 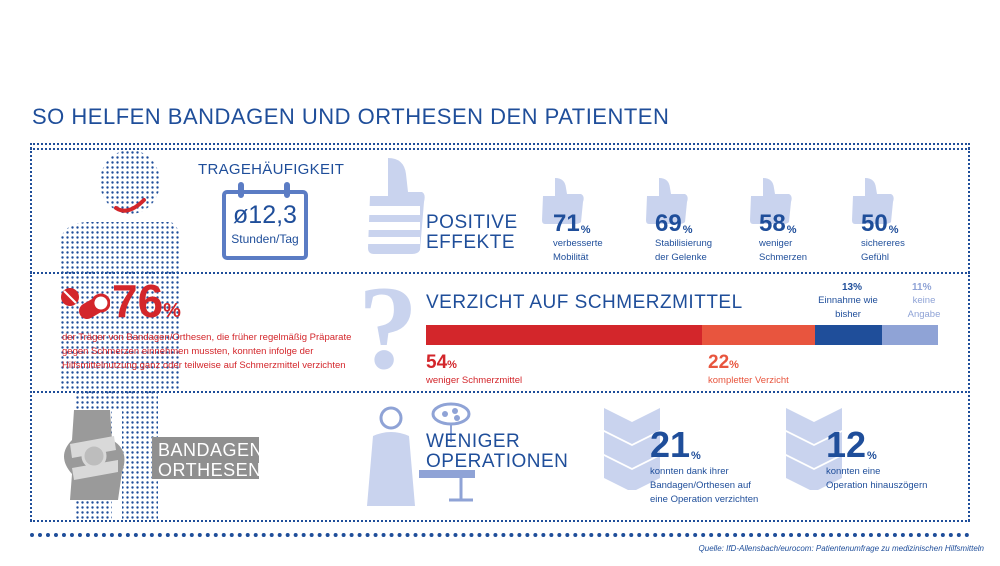 What do you see at coordinates (674, 223) in the screenshot?
I see `positive-value-2: 69%` at bounding box center [674, 223].